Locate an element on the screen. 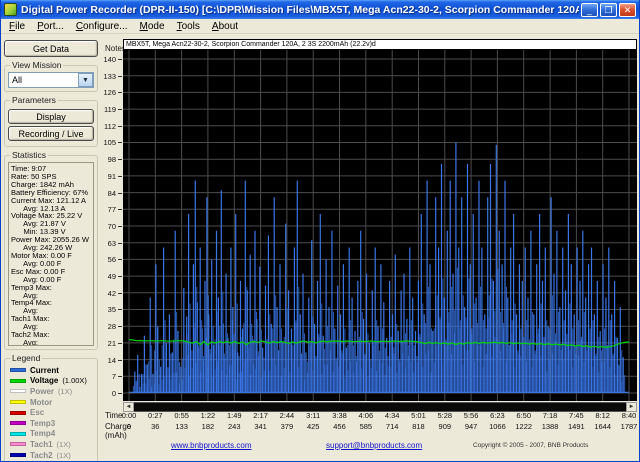  y-tick-label: 91 is located at coordinates (111, 176).